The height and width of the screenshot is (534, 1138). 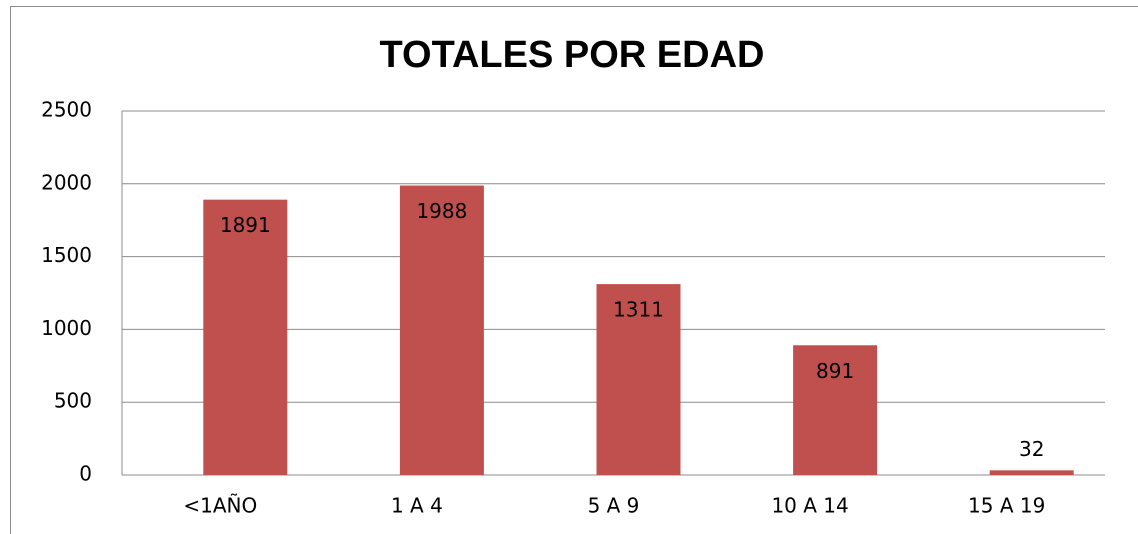 I want to click on data-label: 891, so click(x=835, y=371).